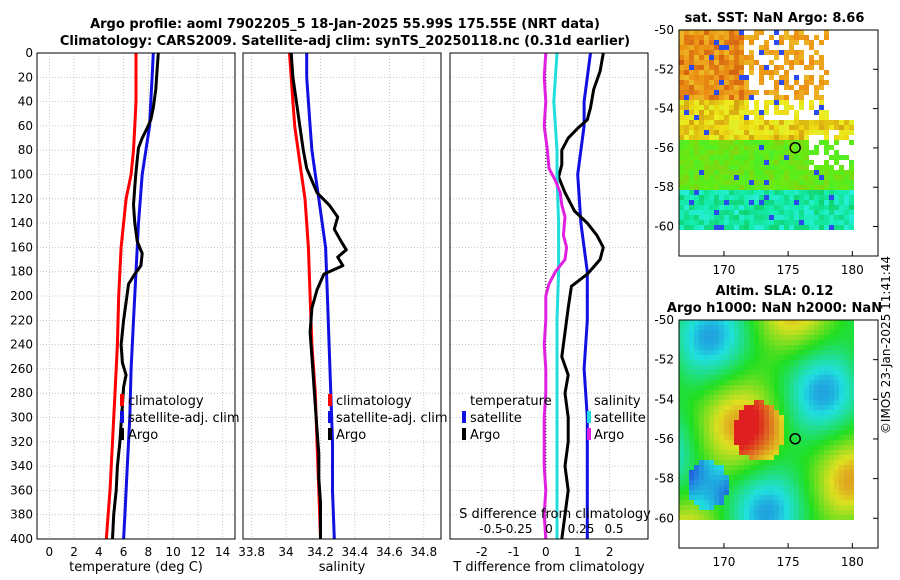 This screenshot has height=580, width=900. Describe the element at coordinates (549, 529) in the screenshot. I see `x-tick-label-secondary: 0` at that location.